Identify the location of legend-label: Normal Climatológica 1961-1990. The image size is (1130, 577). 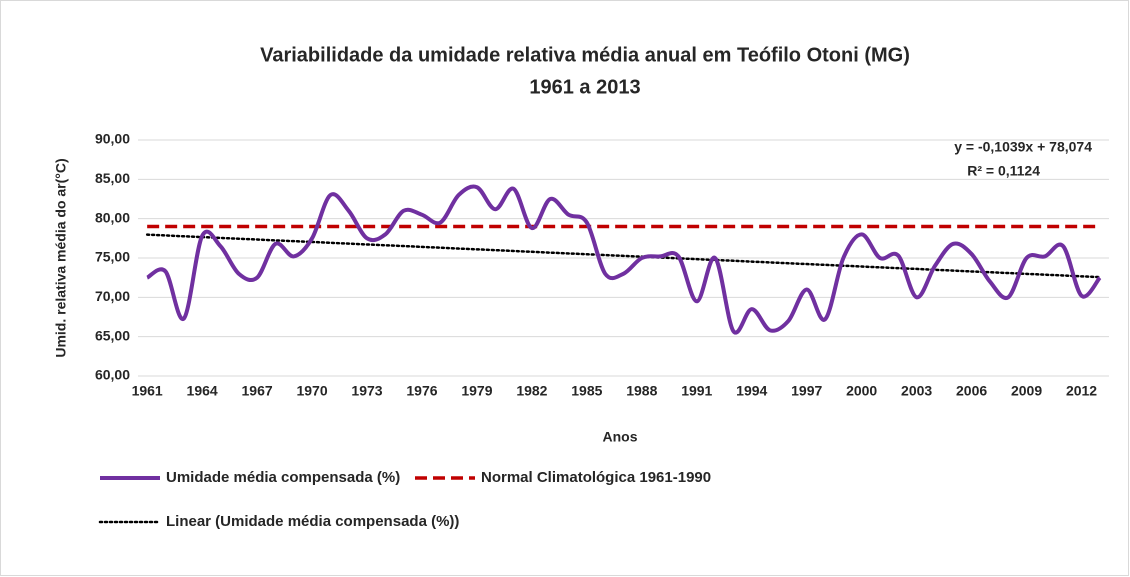
(596, 477).